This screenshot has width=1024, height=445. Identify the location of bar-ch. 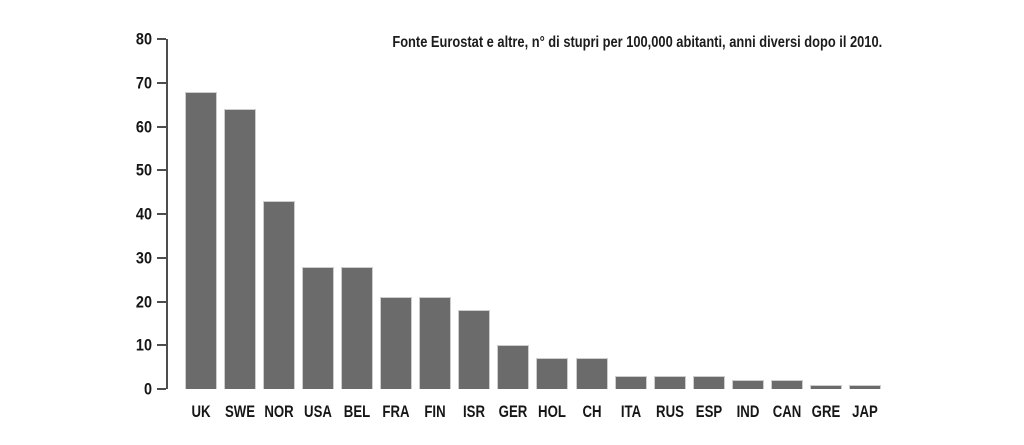
(591, 373).